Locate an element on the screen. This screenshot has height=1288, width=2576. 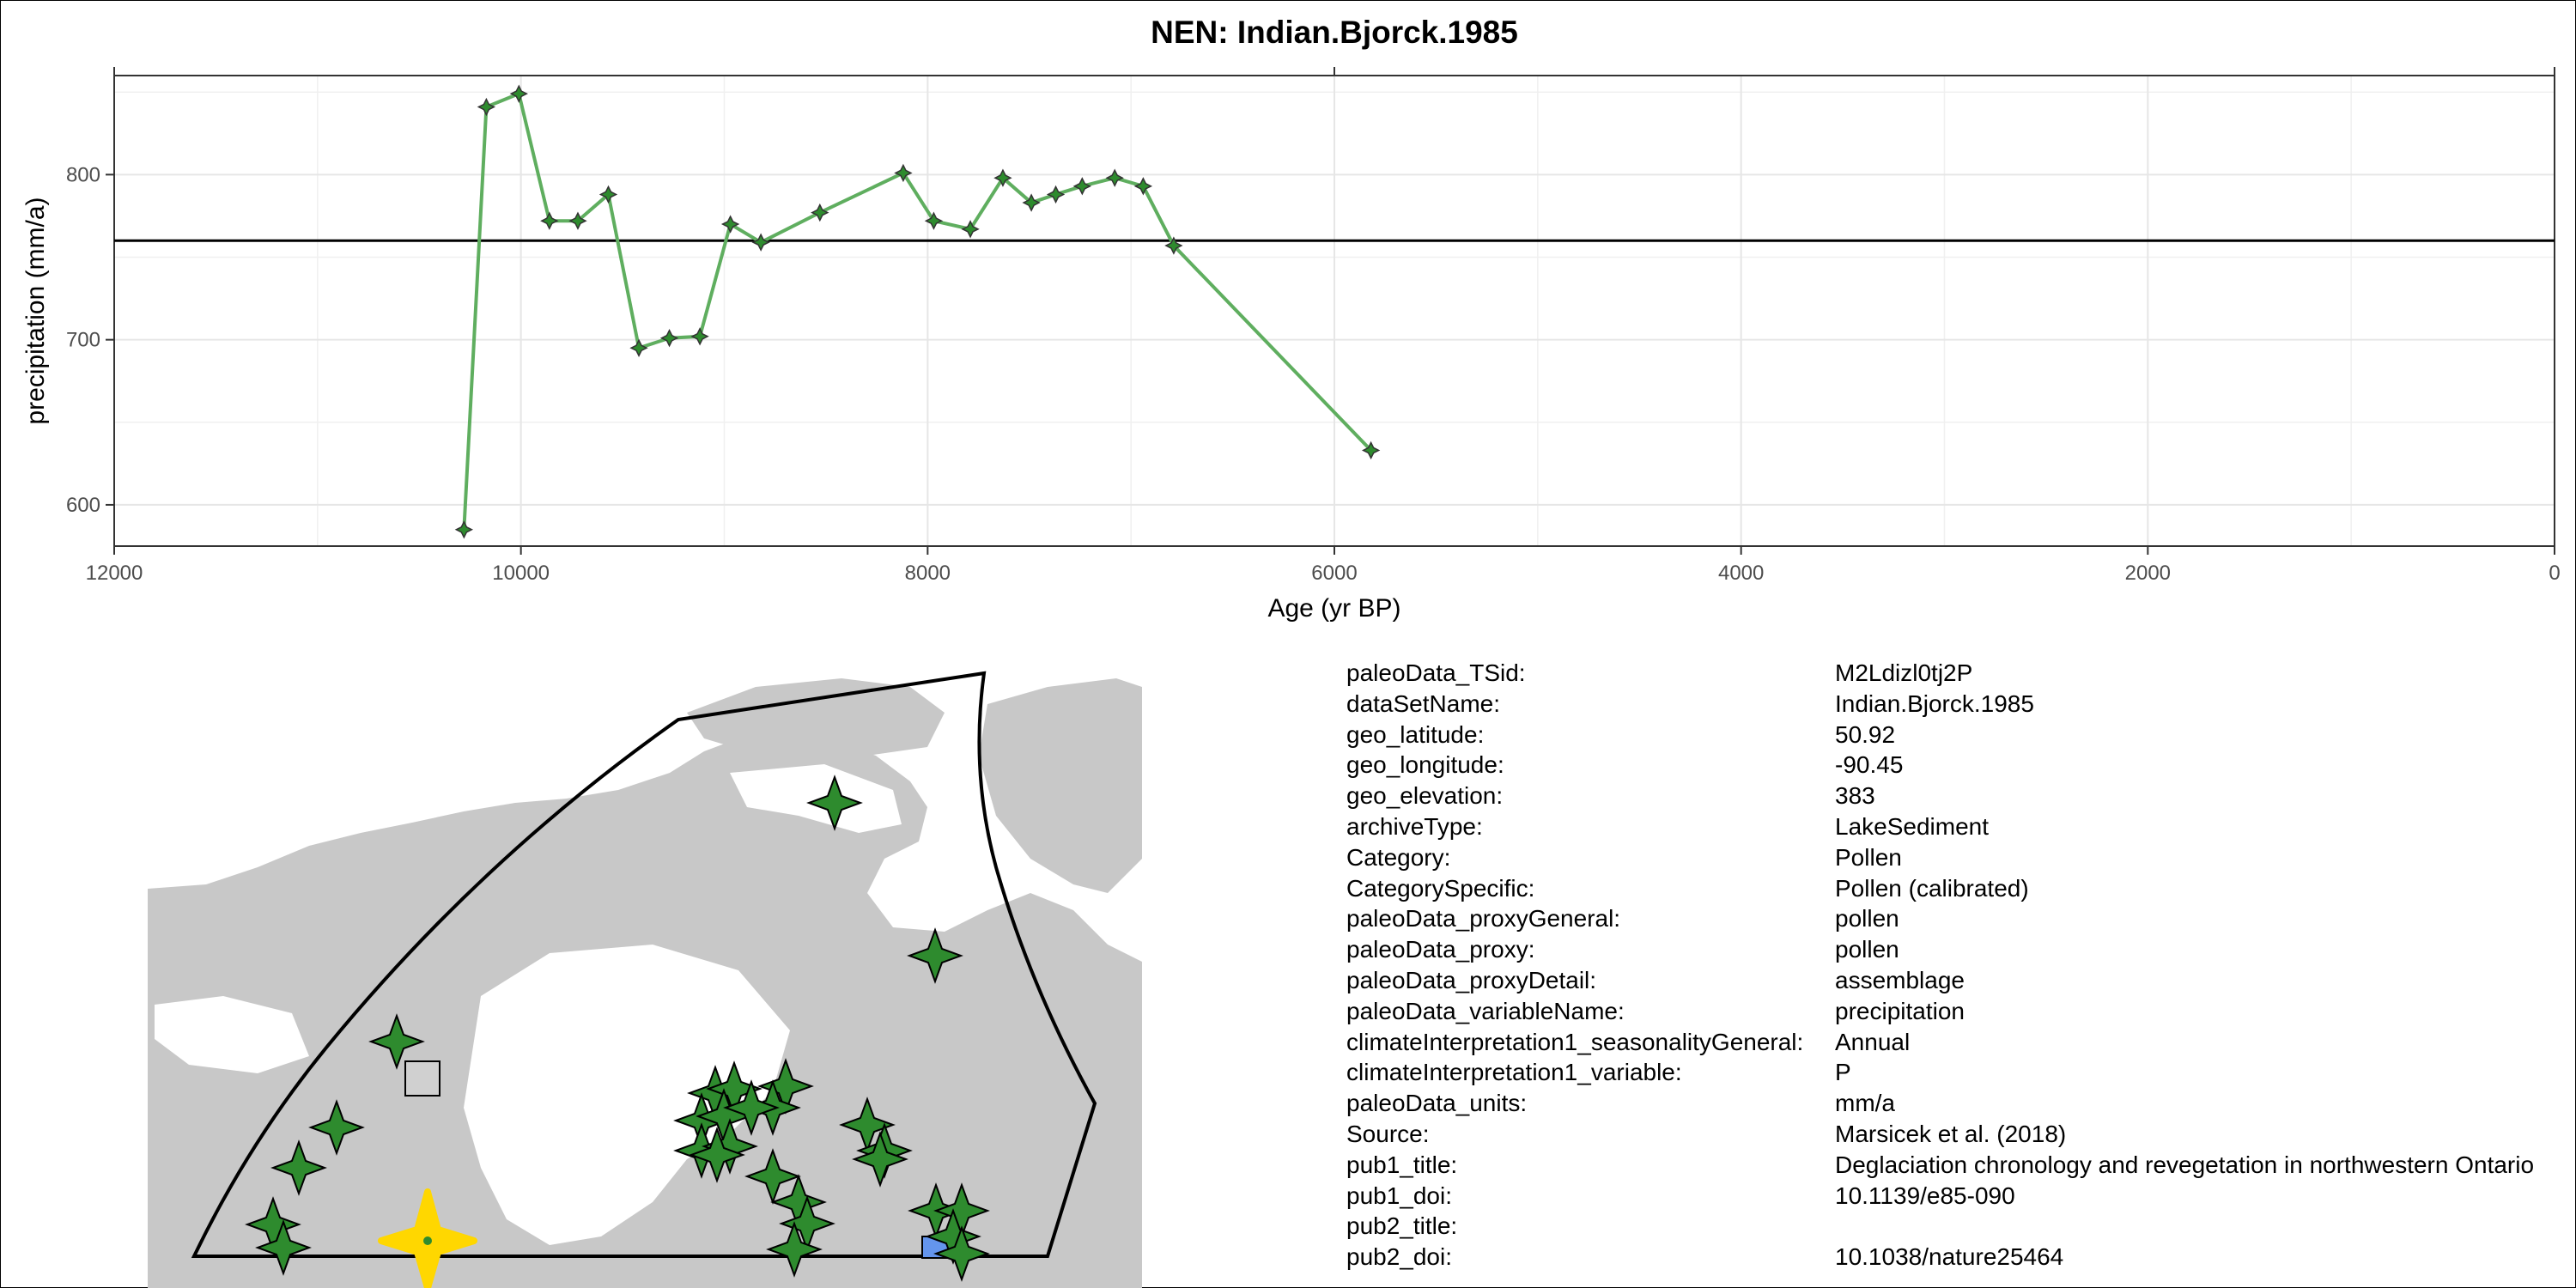
x-tick-label: 2000 is located at coordinates (2148, 574).